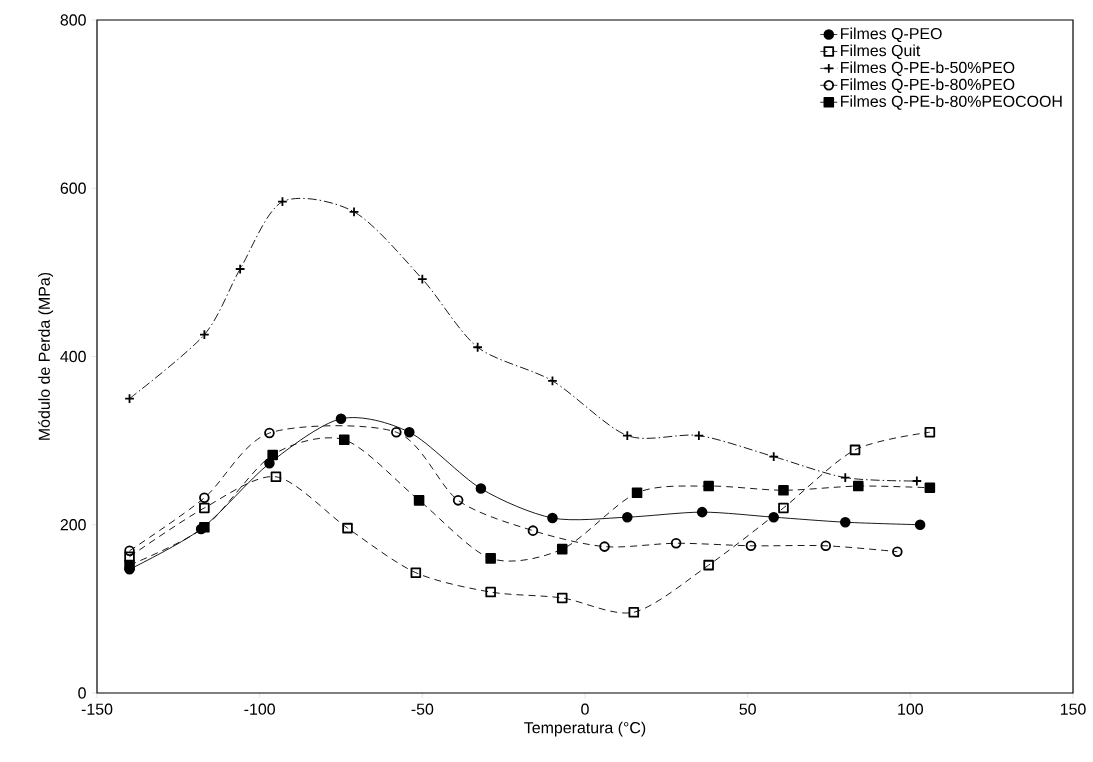 This screenshot has width=1093, height=762. I want to click on legend-label: Filmes Quit, so click(881, 52).